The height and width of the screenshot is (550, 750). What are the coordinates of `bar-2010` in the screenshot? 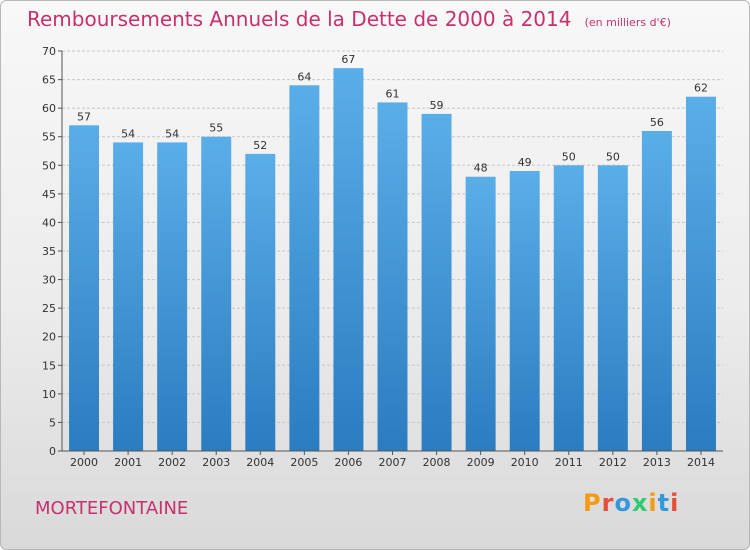 It's located at (524, 311).